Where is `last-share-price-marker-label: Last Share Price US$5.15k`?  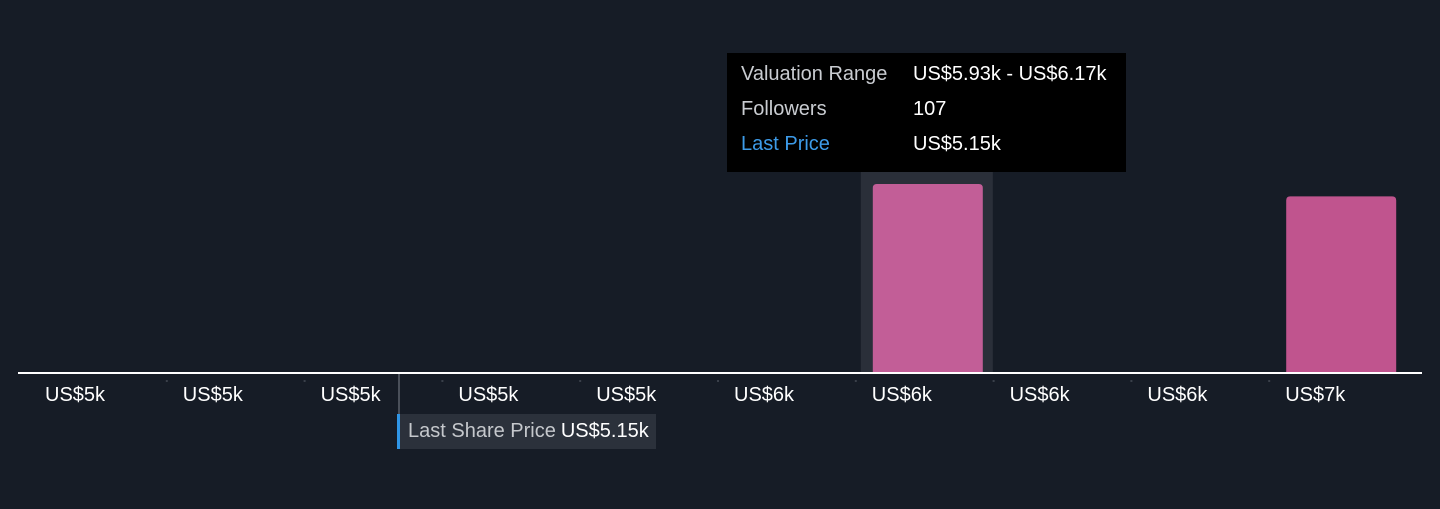 last-share-price-marker-label: Last Share Price US$5.15k is located at coordinates (526, 431).